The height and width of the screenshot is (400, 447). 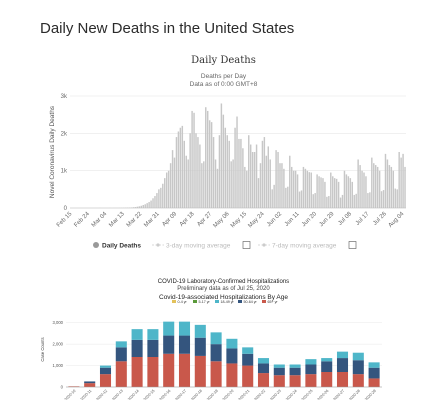 I want to click on legend-age-label: 65+ yr, so click(x=273, y=302).